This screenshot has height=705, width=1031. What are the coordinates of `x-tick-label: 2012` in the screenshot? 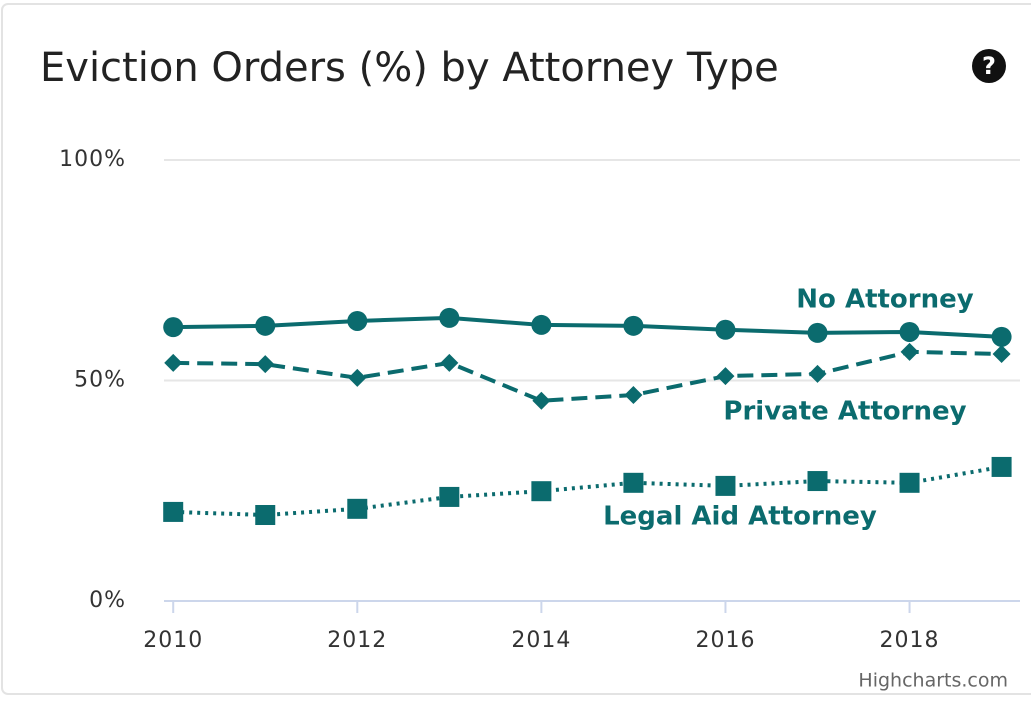 It's located at (357, 640).